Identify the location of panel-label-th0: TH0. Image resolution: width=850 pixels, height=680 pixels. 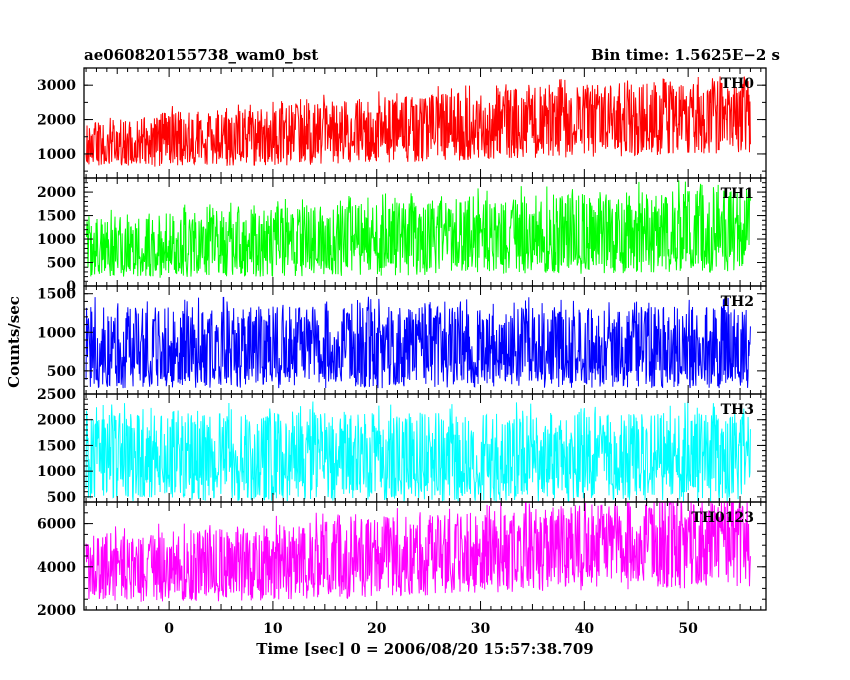
(738, 84).